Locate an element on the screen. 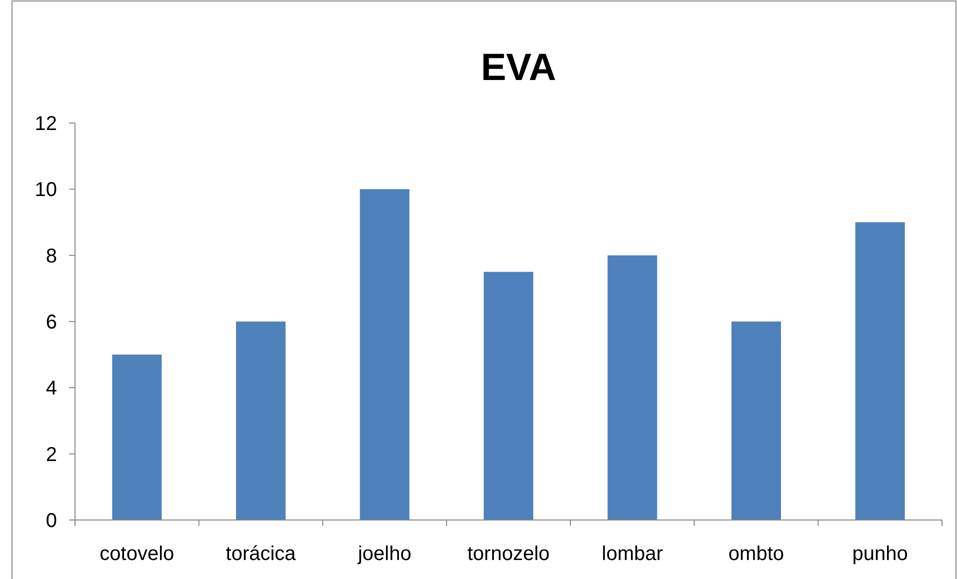 The width and height of the screenshot is (957, 579). y-tick-label: 10 is located at coordinates (45, 190).